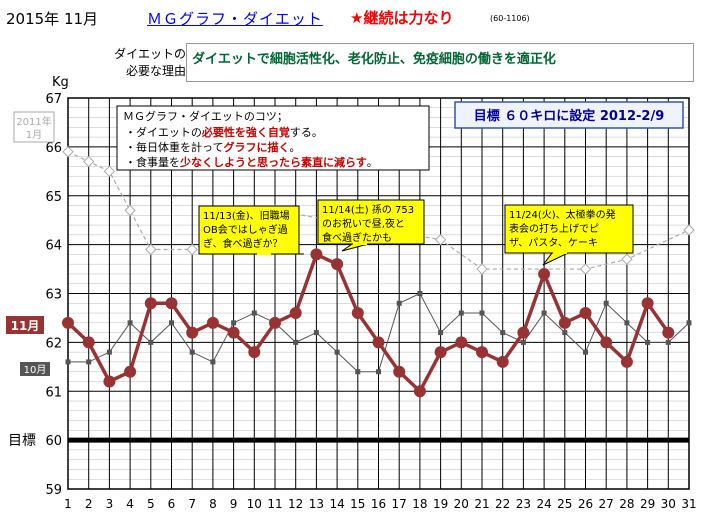 The height and width of the screenshot is (515, 704). What do you see at coordinates (172, 504) in the screenshot?
I see `x-tick-label: 6` at bounding box center [172, 504].